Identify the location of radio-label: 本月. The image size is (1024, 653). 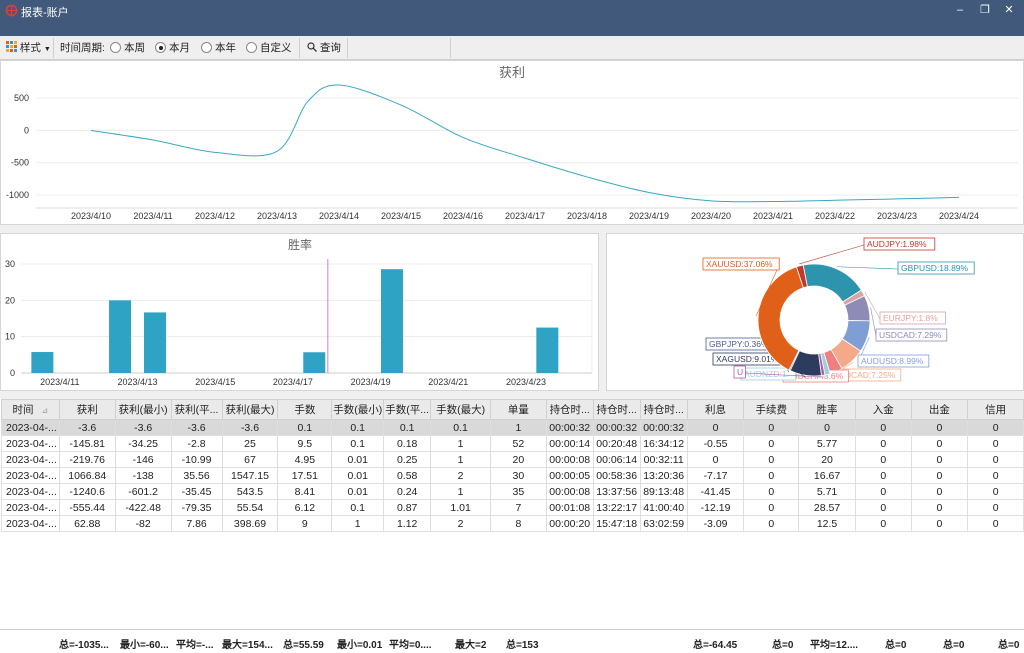
(179, 48).